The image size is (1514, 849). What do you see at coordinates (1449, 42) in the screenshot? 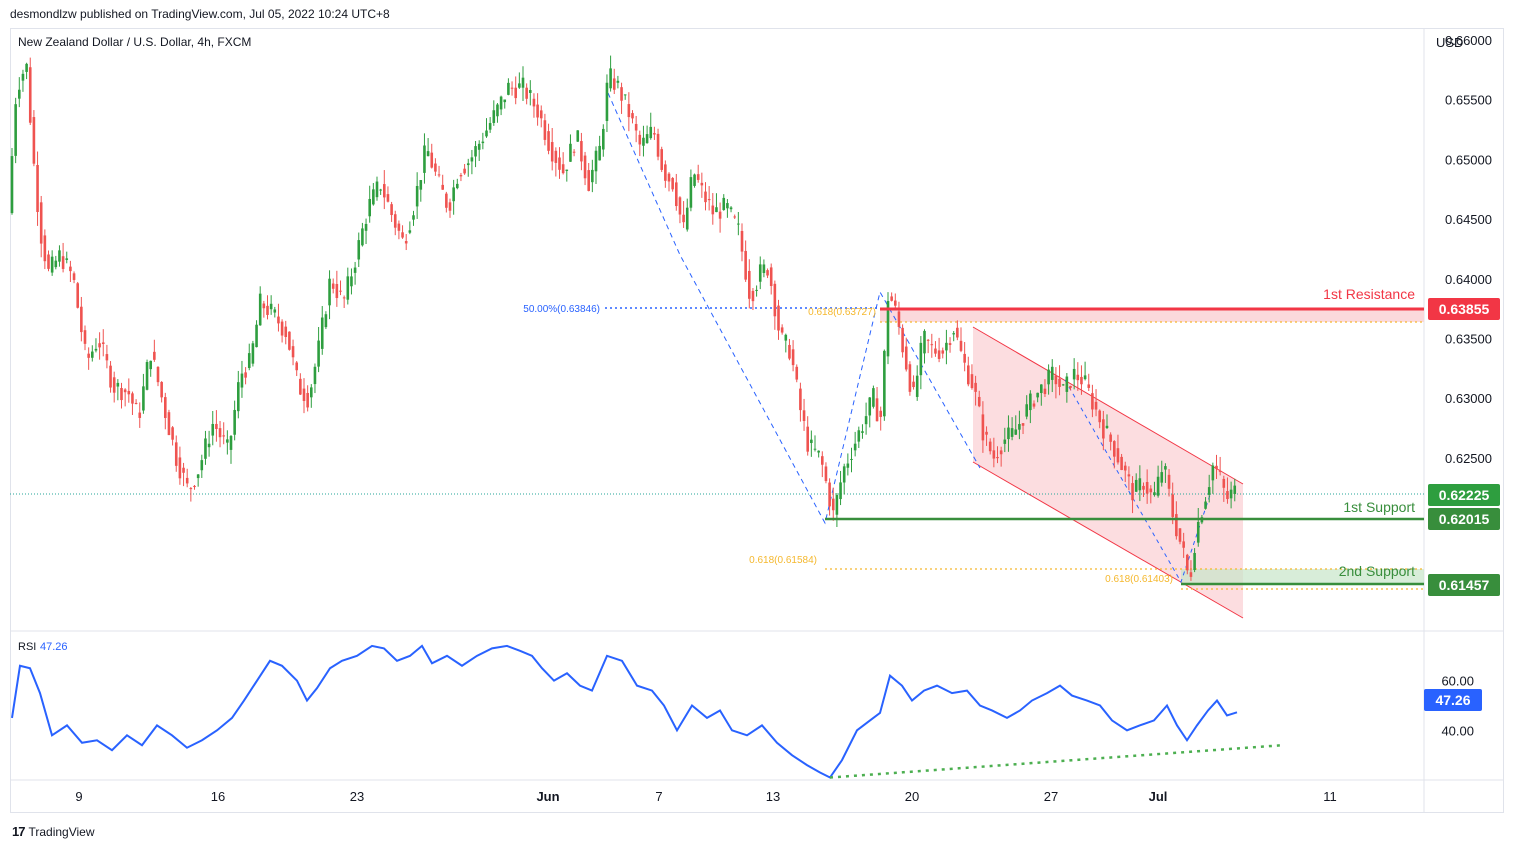
I see `currency-label: USD` at bounding box center [1449, 42].